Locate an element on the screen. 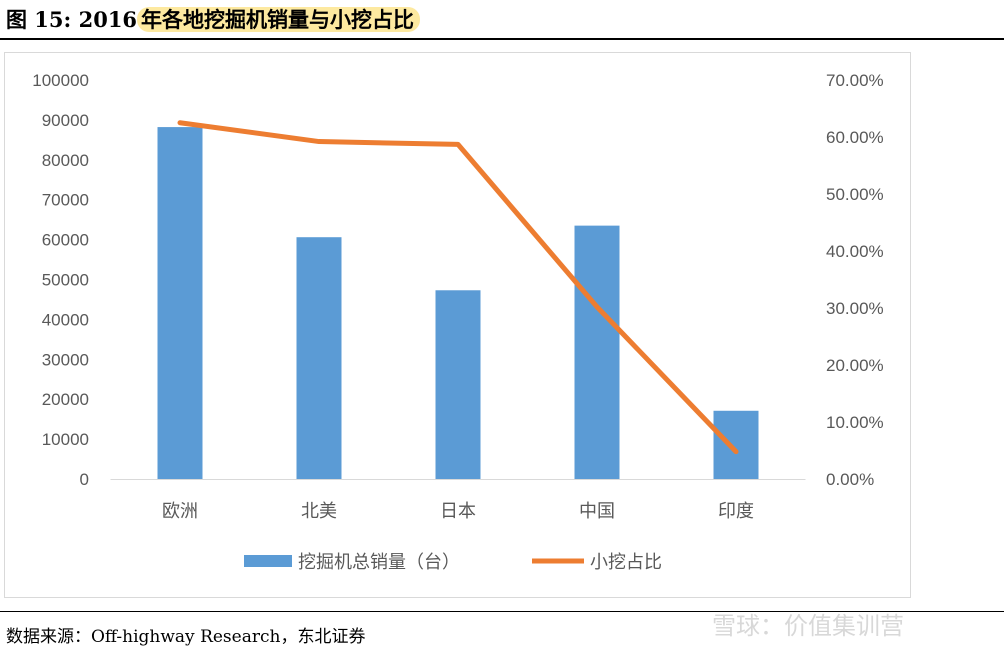 The height and width of the screenshot is (652, 1004). left-axis-tick-label: 100000 is located at coordinates (60, 80).